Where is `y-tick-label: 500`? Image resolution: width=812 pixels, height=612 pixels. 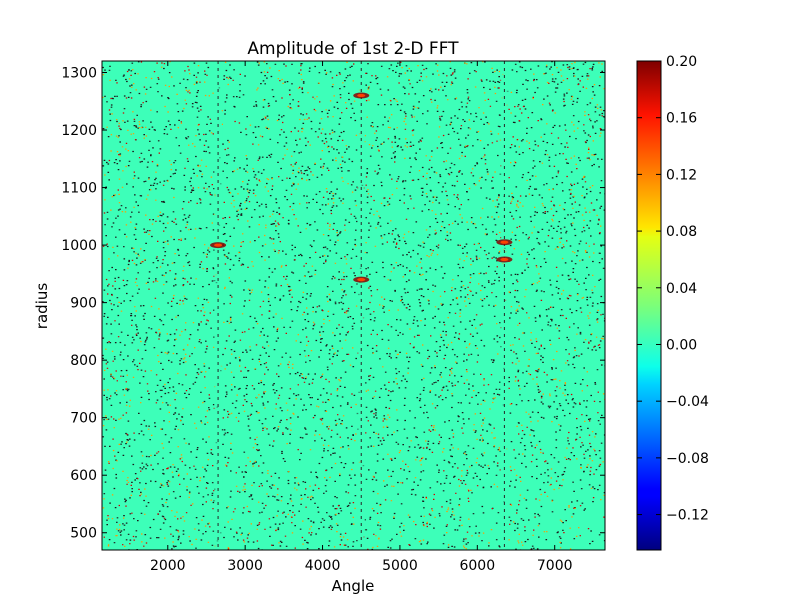
y-tick-label: 500 is located at coordinates (83, 534).